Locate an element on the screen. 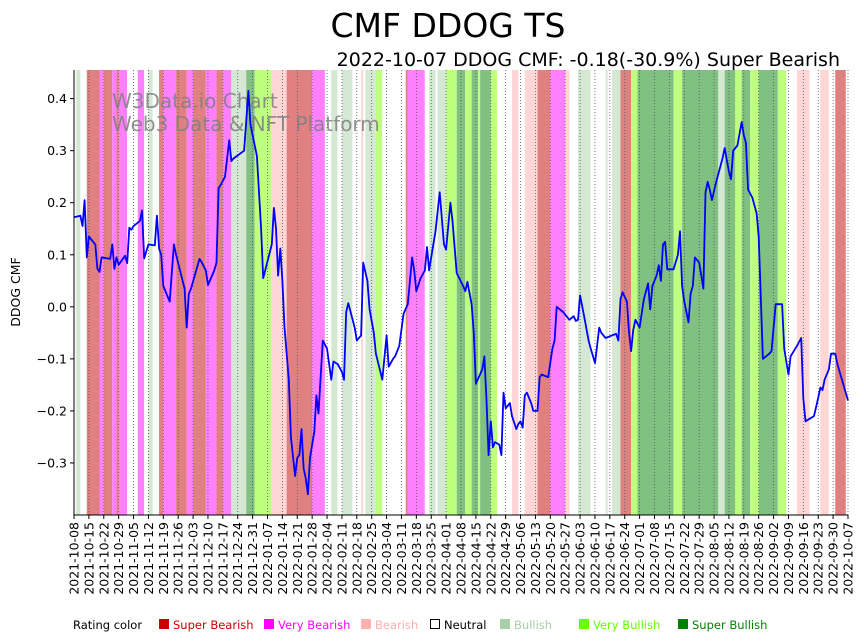 The image size is (864, 641). legend-label-bullish: Bullish is located at coordinates (533, 625).